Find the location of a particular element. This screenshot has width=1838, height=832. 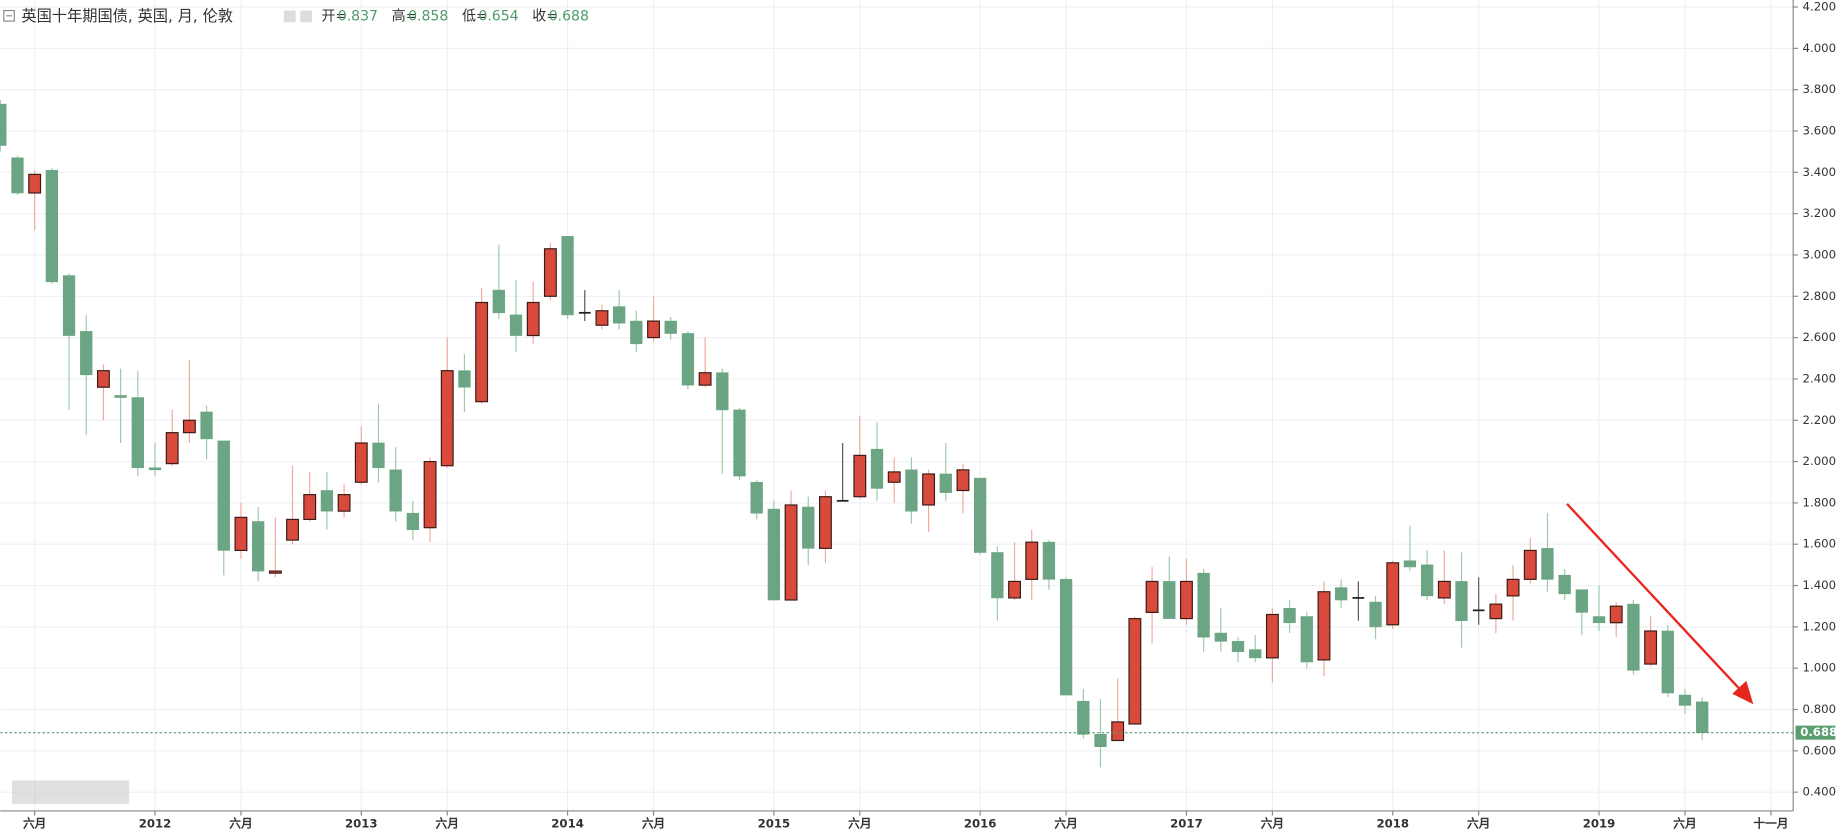

y-tick-label: 2.600 is located at coordinates (1820, 337).